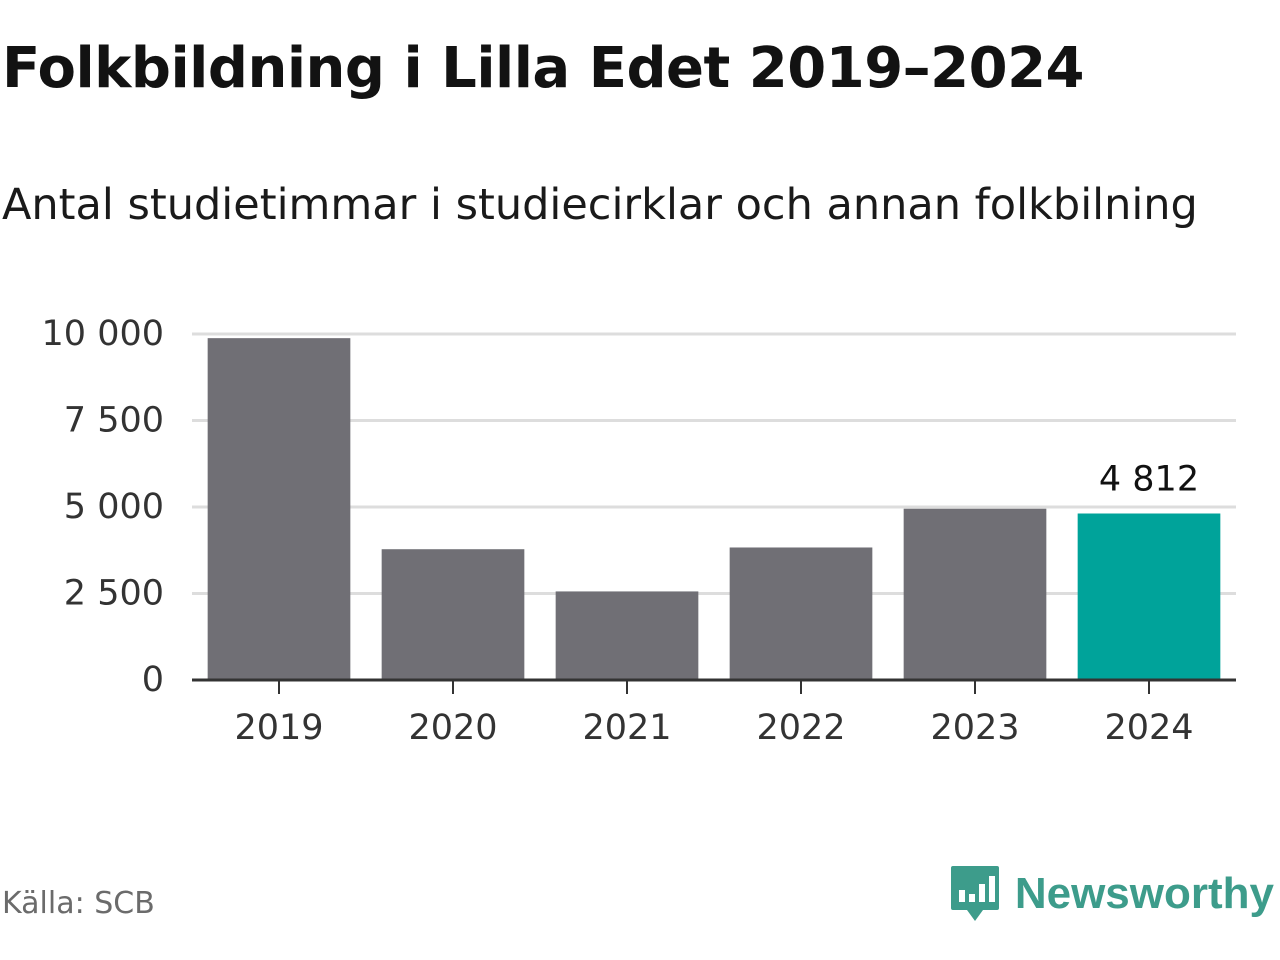 The image size is (1280, 960). I want to click on brand-name: Newsworthy, so click(1144, 893).